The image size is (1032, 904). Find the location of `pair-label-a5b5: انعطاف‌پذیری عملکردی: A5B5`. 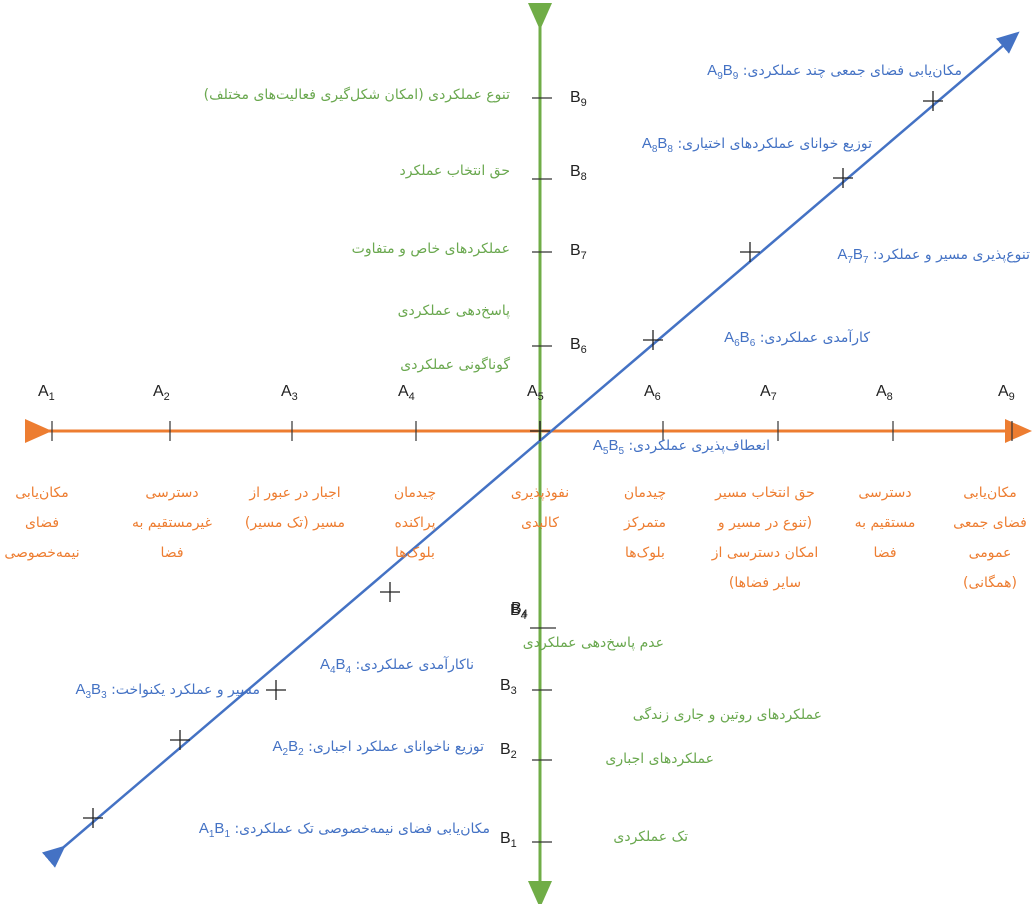

pair-label-a5b5: انعطاف‌پذیری عملکردی: A5B5 is located at coordinates (681, 449).